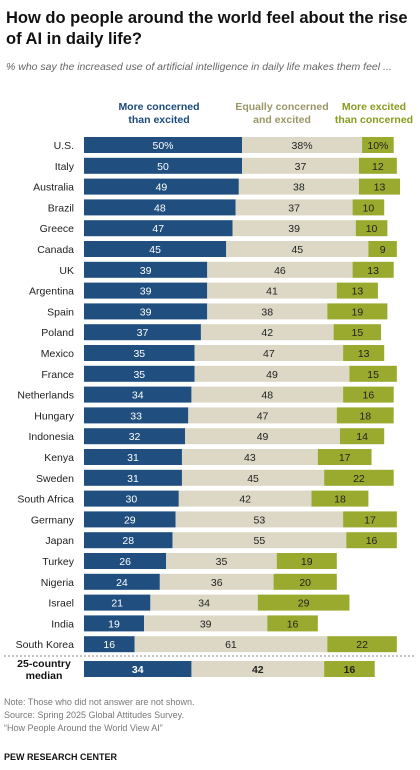 This screenshot has height=770, width=420. Describe the element at coordinates (54, 416) in the screenshot. I see `row-label: Hungary` at that location.